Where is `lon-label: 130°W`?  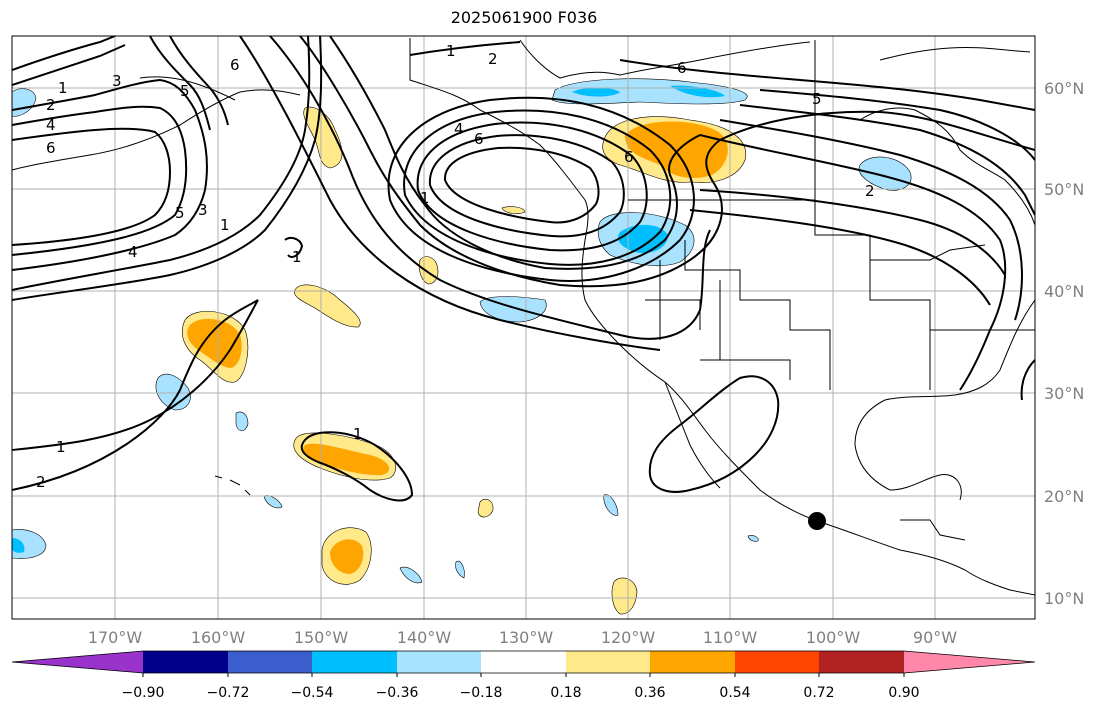
lon-label: 130°W is located at coordinates (526, 637).